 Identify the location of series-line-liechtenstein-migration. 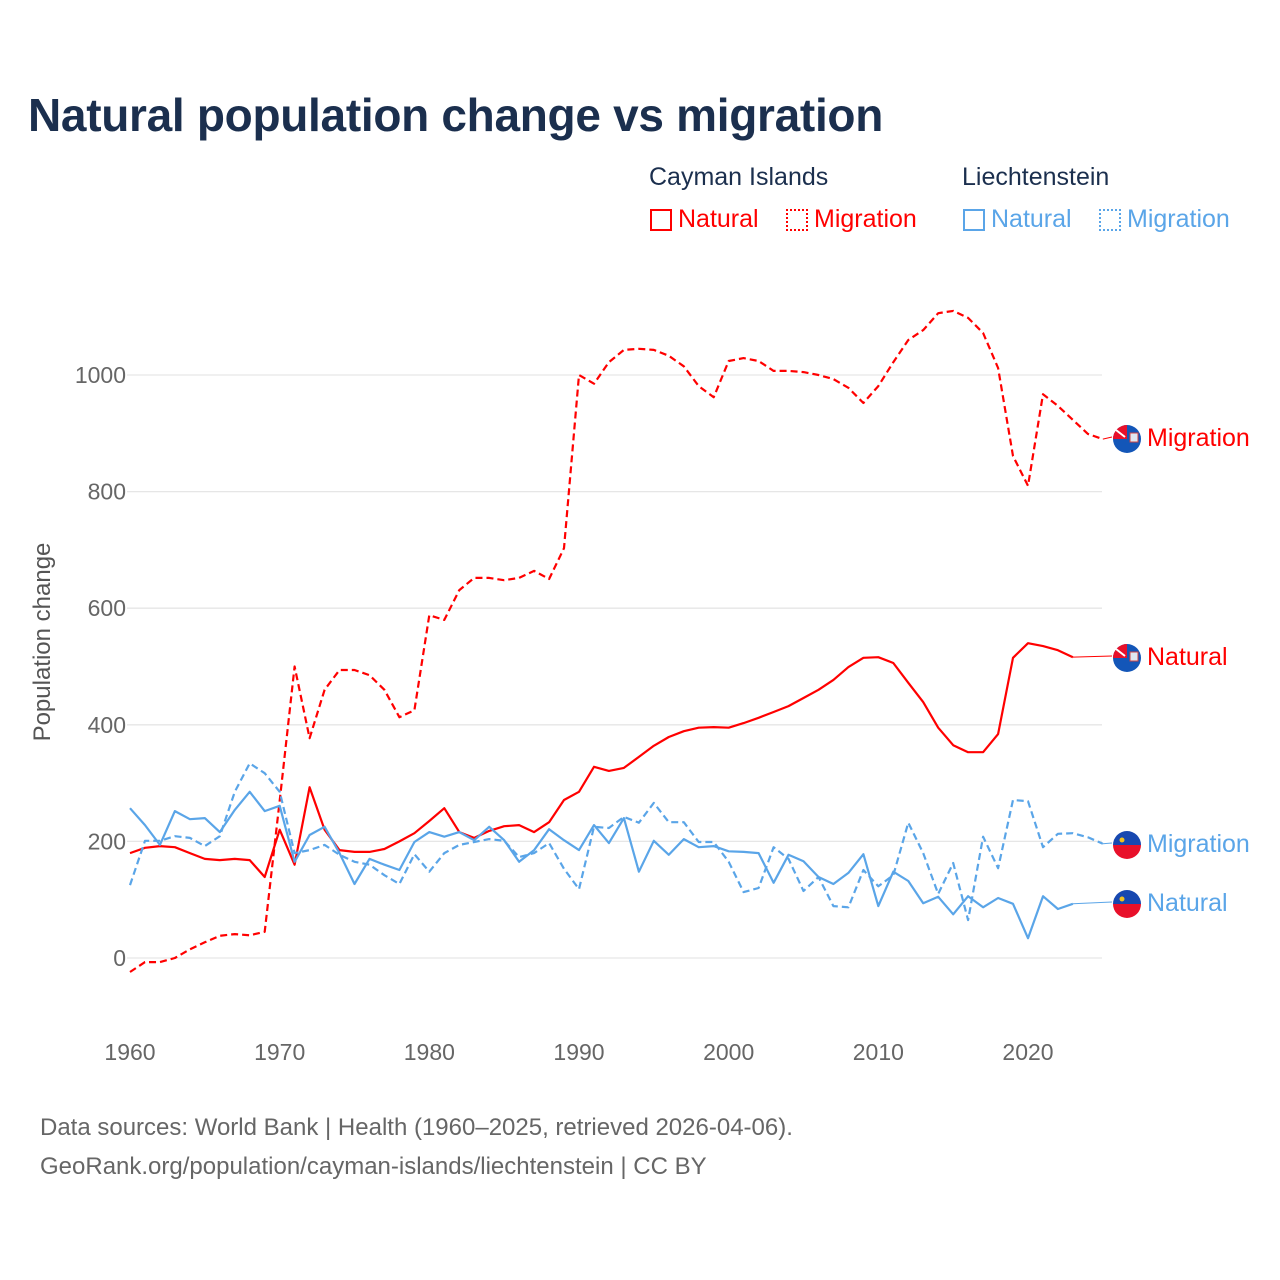
(616, 842).